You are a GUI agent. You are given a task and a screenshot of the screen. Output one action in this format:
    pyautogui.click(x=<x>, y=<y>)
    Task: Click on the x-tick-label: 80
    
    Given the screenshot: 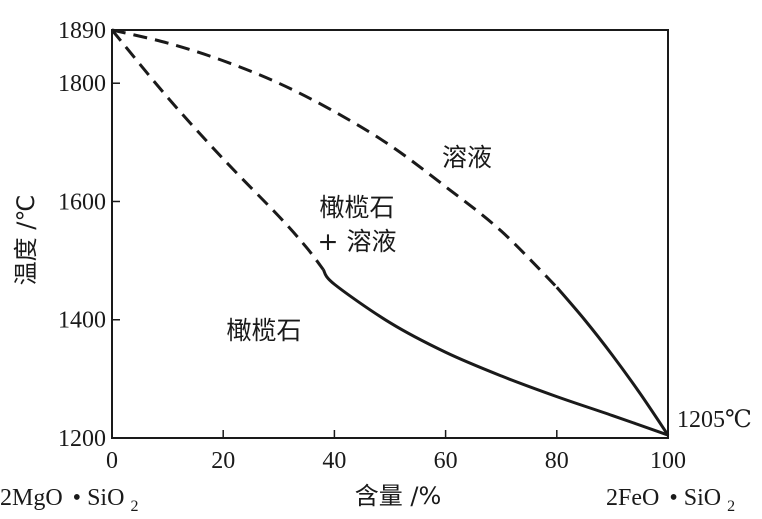 What is the action you would take?
    pyautogui.click(x=557, y=461)
    